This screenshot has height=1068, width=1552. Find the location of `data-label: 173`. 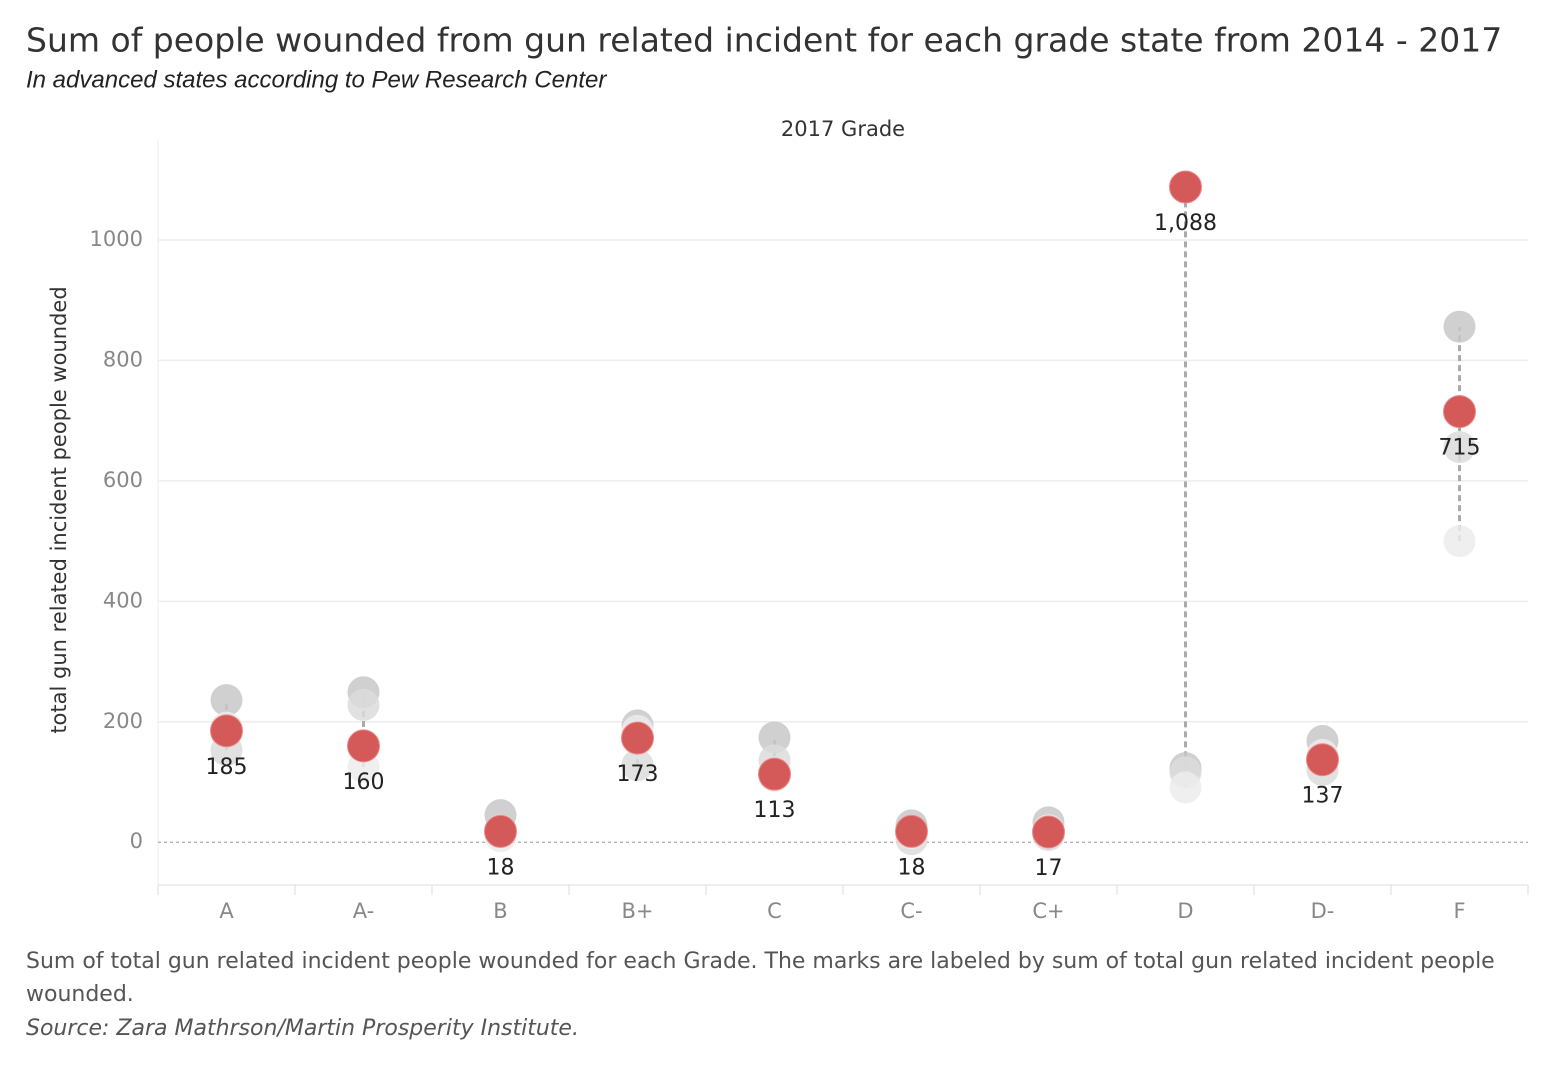

data-label: 173 is located at coordinates (638, 774).